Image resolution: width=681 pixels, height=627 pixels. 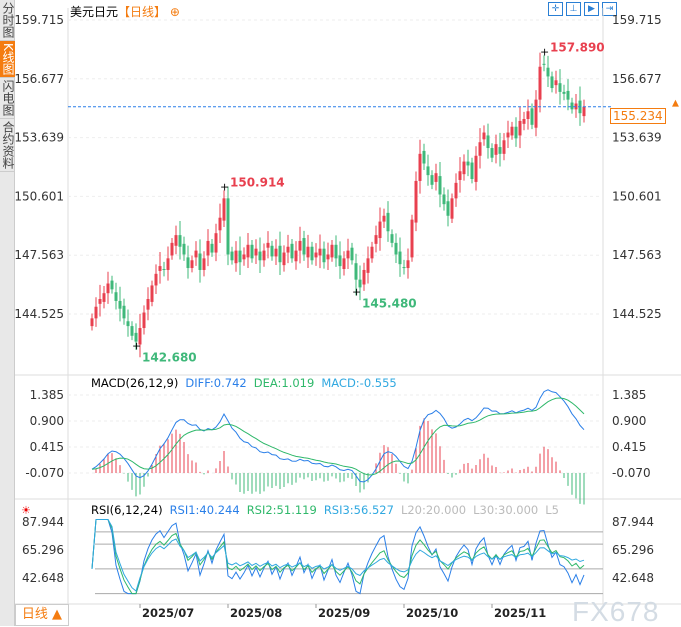 I want to click on rsi-tick-right: 42.648, so click(x=633, y=578).